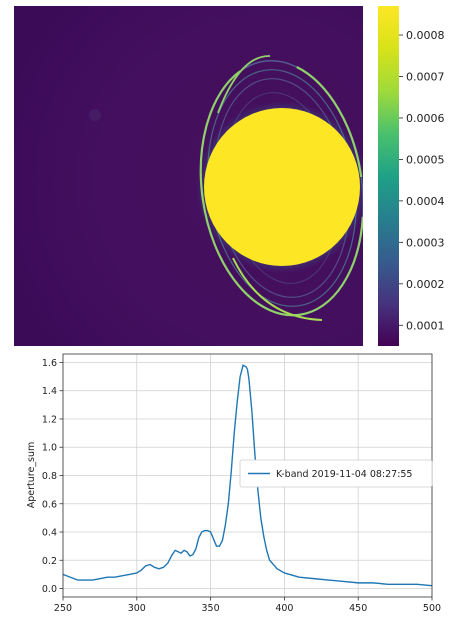 This screenshot has height=637, width=460. I want to click on disk-core, so click(282, 187).